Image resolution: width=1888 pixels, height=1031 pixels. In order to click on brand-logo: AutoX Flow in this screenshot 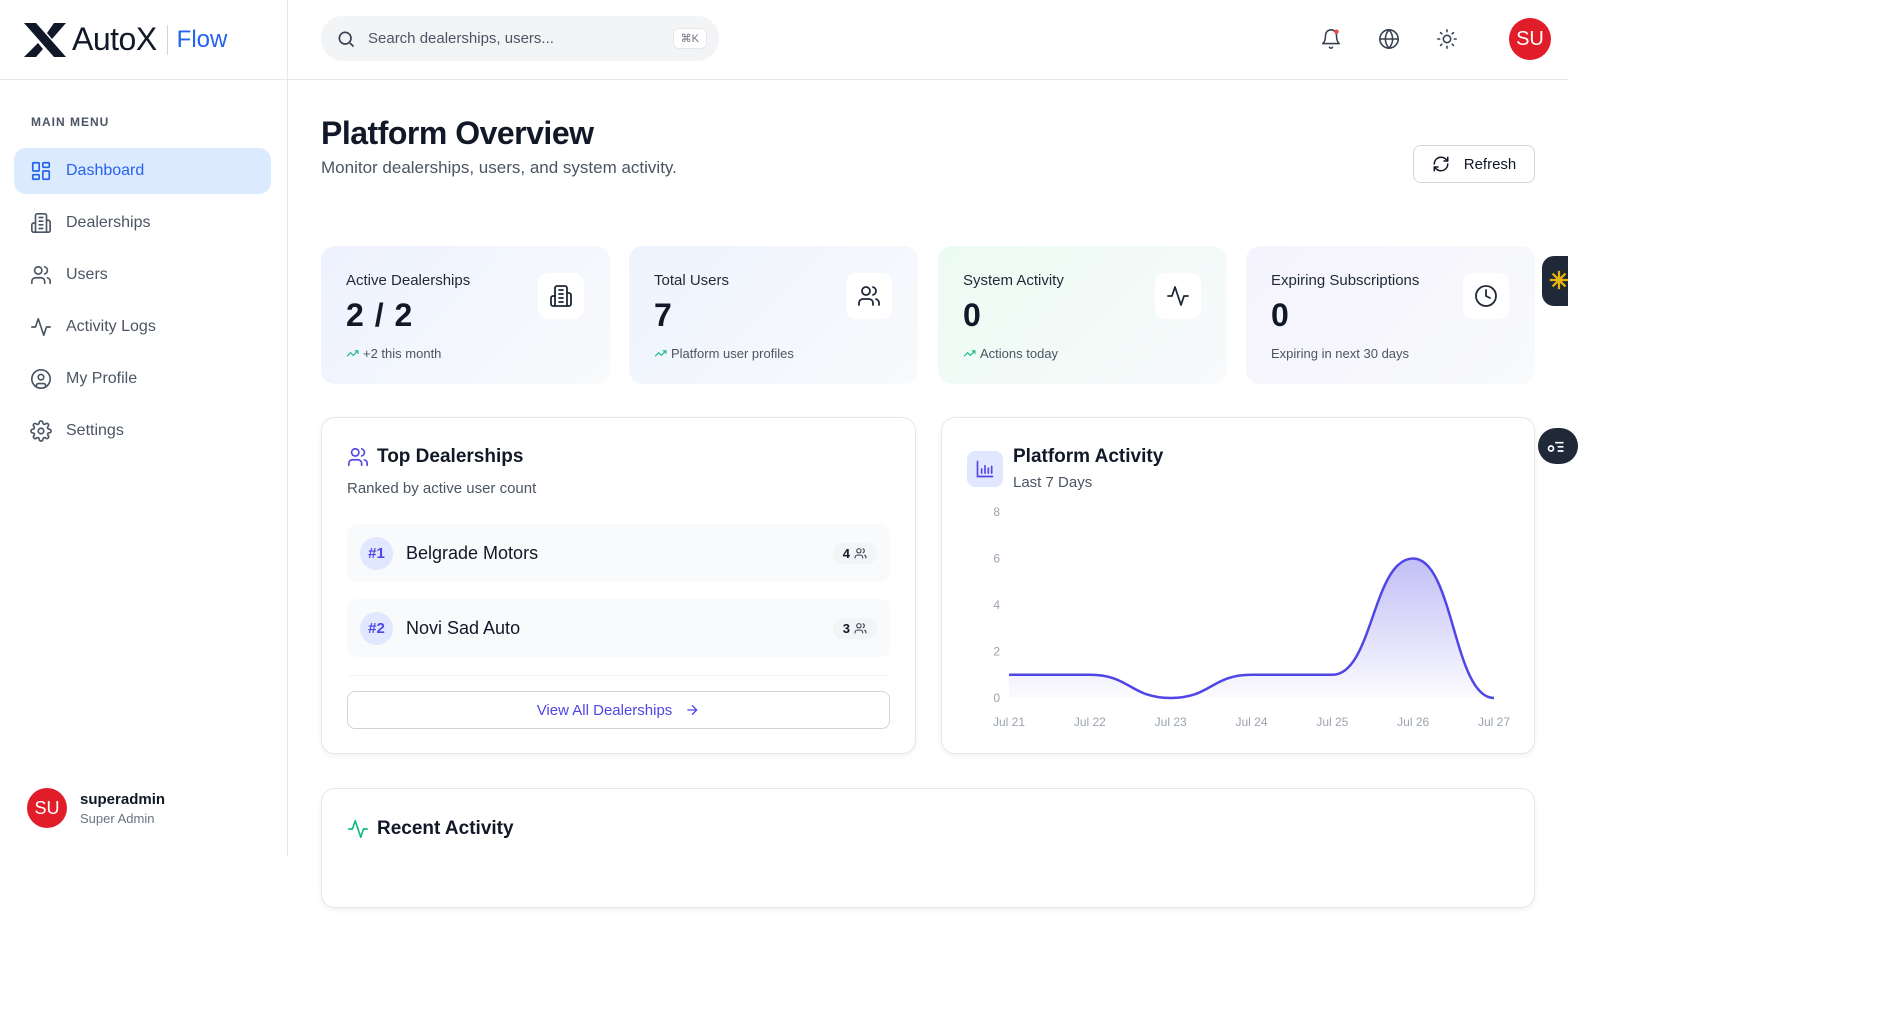, I will do `click(143, 40)`.